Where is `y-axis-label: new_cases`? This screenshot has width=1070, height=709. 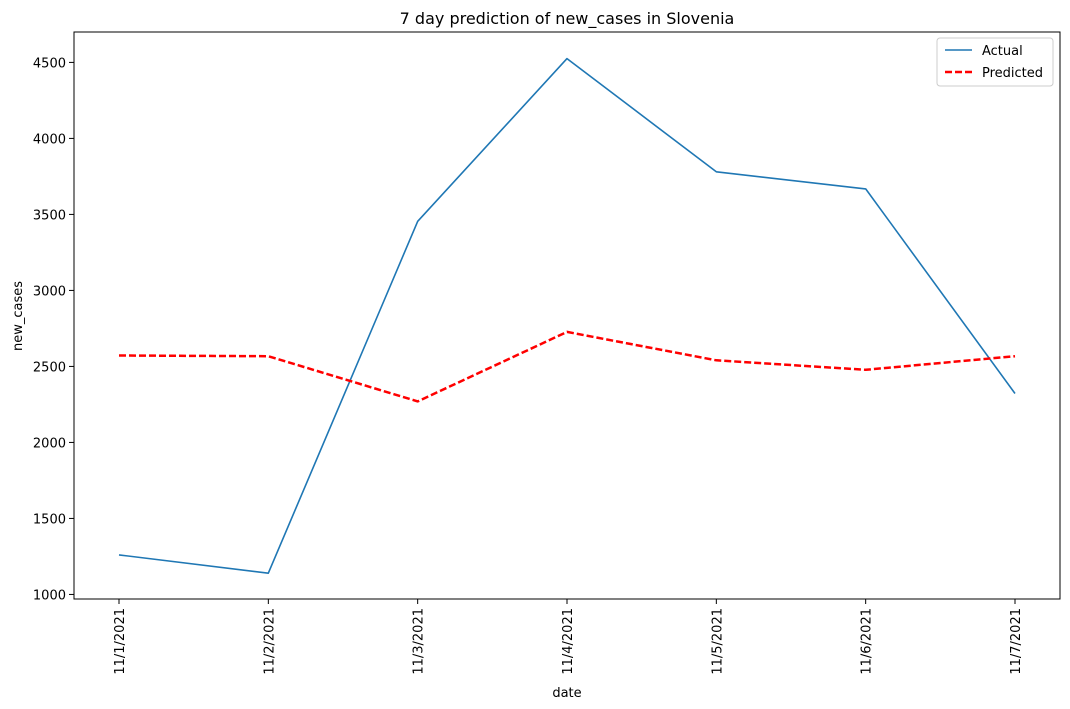 y-axis-label: new_cases is located at coordinates (18, 316).